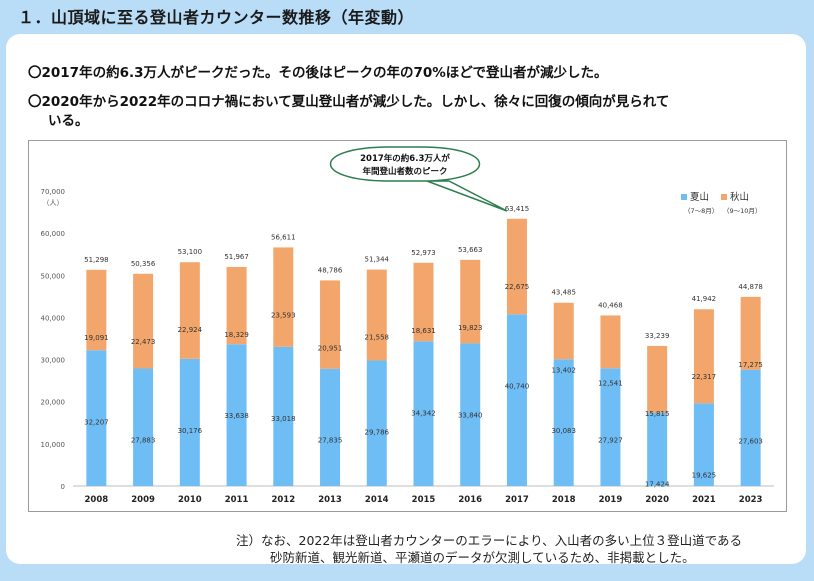 The width and height of the screenshot is (814, 581). I want to click on summer-value-label: 17,424, so click(657, 485).